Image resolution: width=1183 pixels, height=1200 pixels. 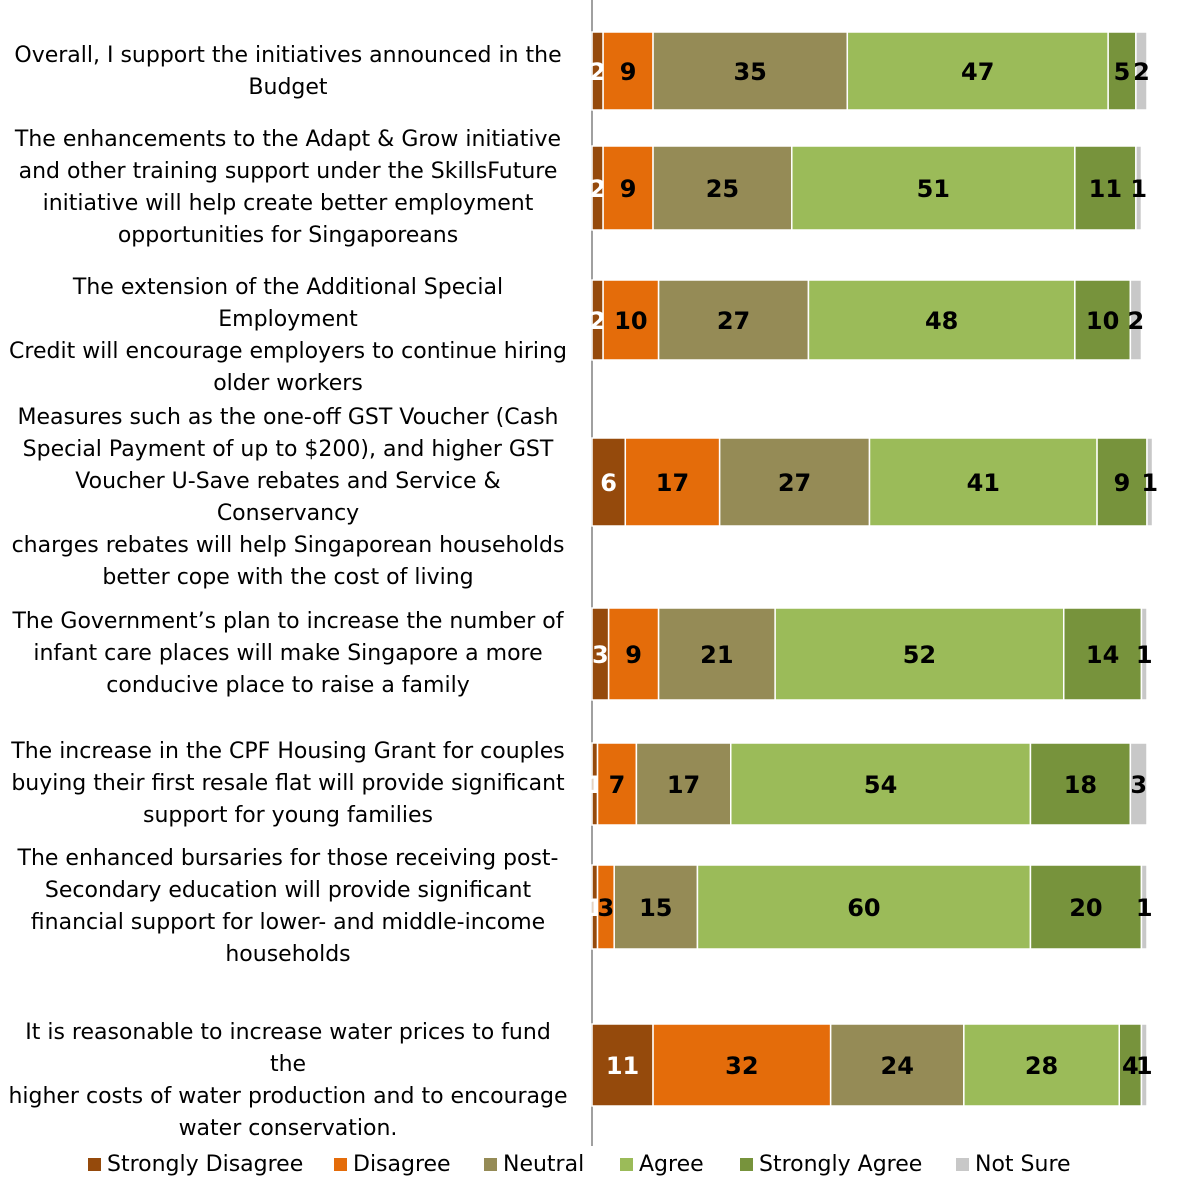 What do you see at coordinates (671, 1164) in the screenshot?
I see `legend-label: Agree` at bounding box center [671, 1164].